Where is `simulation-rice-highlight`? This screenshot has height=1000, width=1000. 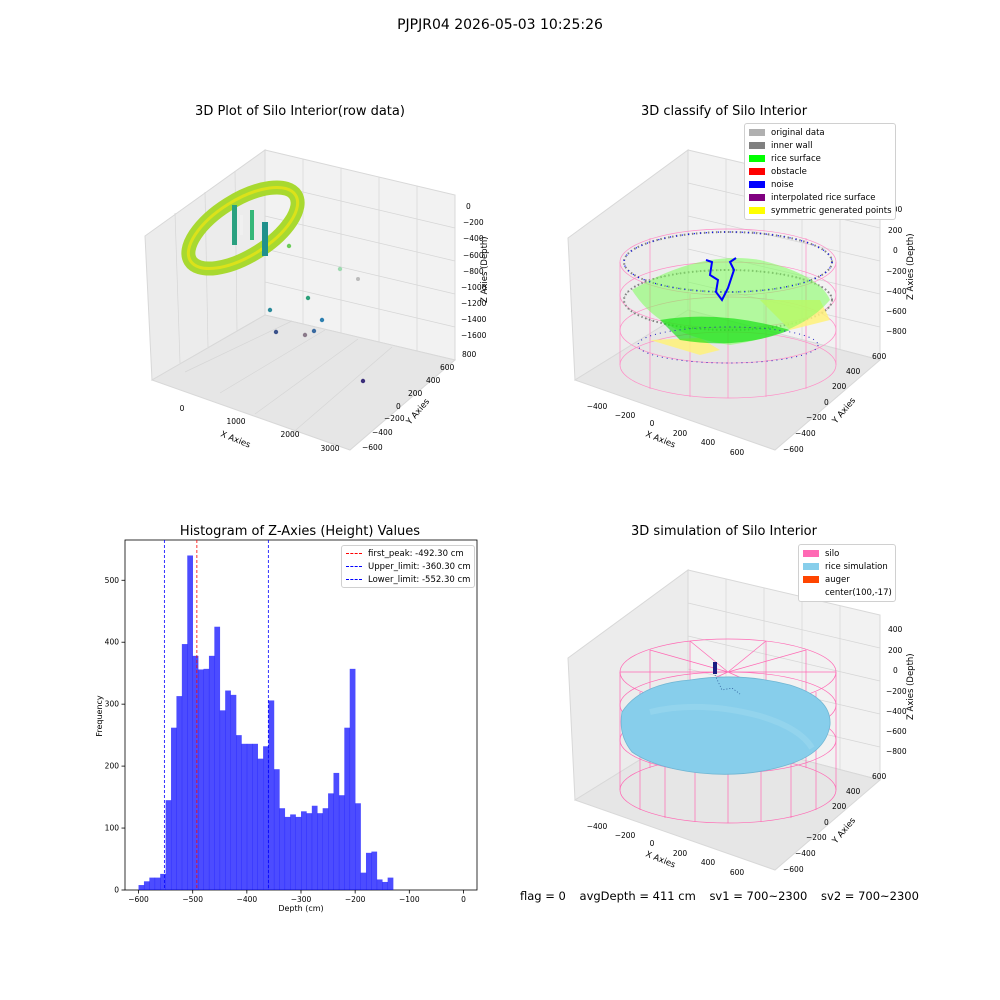 simulation-rice-highlight is located at coordinates (732, 726).